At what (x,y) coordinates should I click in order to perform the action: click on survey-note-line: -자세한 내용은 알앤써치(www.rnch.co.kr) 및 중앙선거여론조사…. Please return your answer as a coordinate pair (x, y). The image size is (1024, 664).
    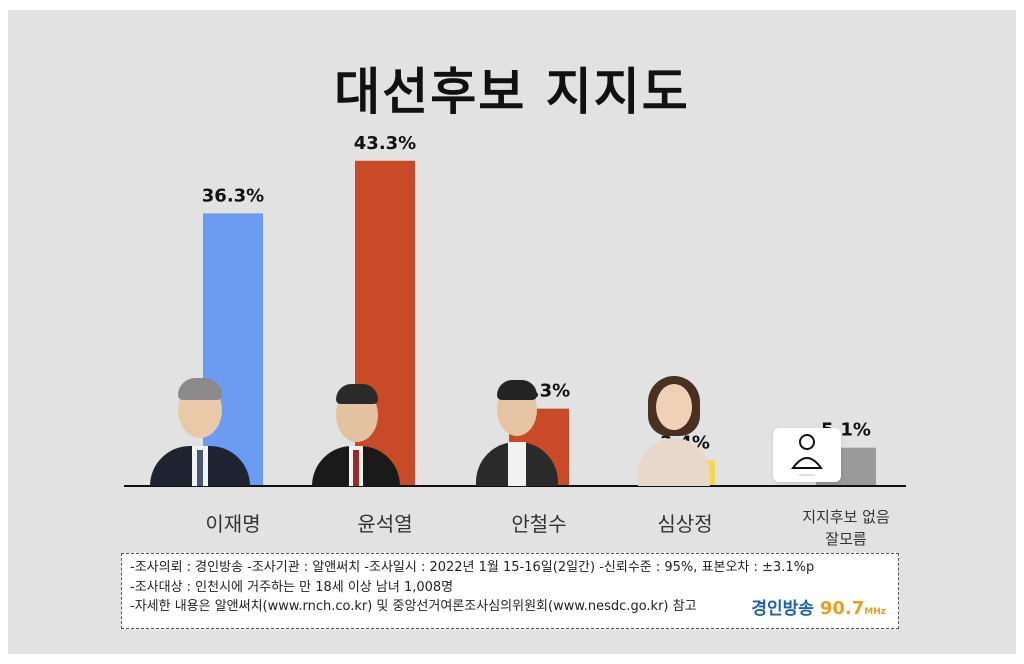
    Looking at the image, I should click on (413, 606).